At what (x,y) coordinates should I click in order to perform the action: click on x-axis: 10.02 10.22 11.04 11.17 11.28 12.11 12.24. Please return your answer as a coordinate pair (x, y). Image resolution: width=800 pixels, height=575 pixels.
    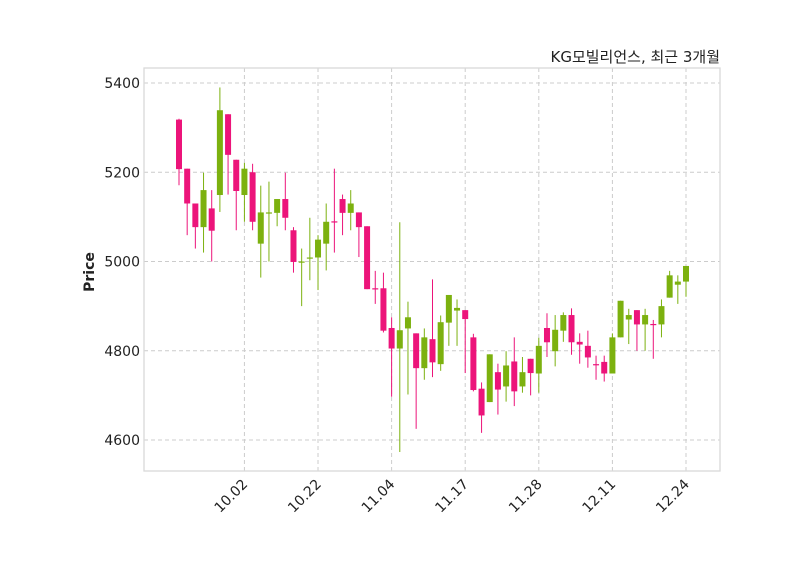
    Looking at the image, I should click on (452, 496).